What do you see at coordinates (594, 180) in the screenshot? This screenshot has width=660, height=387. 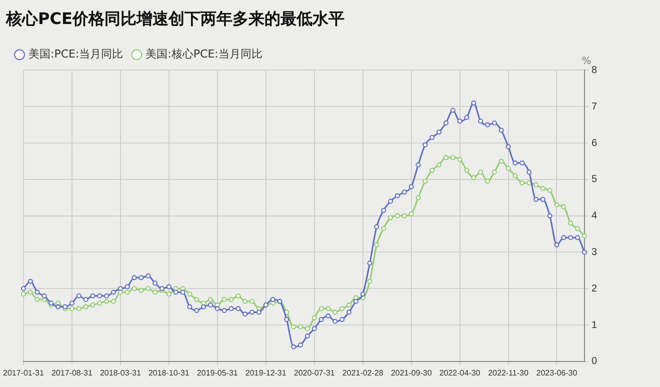 I see `y-tick-label: 5` at bounding box center [594, 180].